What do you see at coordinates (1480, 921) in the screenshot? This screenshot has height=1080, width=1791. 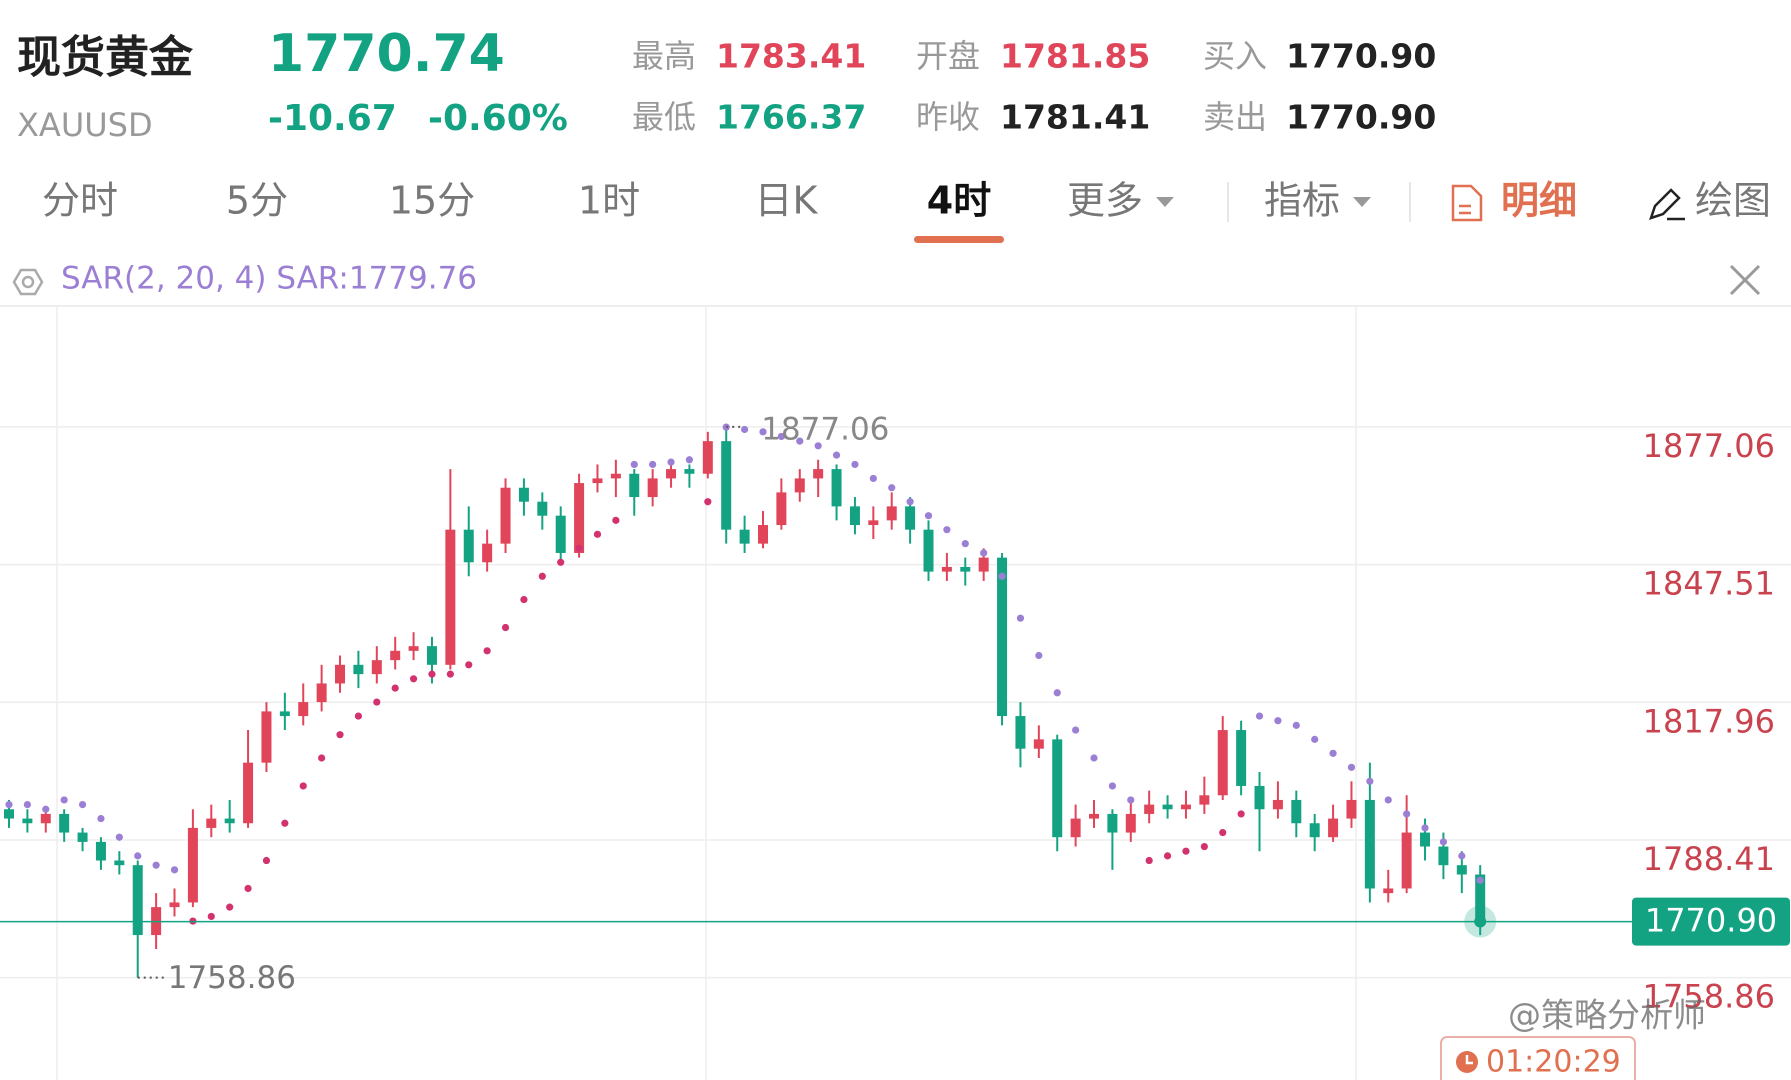 I see `last-price-dot` at bounding box center [1480, 921].